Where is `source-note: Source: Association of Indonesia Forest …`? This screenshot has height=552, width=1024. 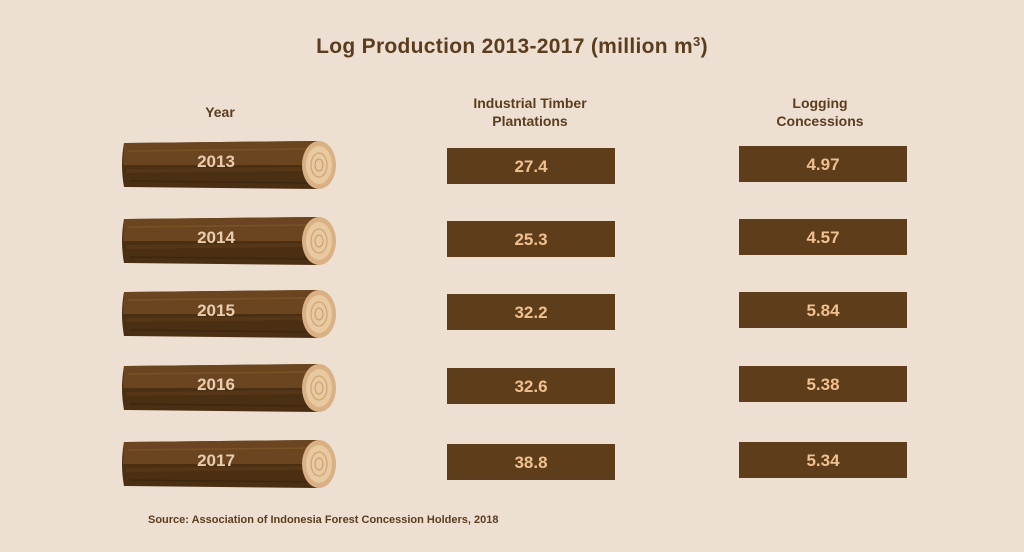 source-note: Source: Association of Indonesia Forest … is located at coordinates (323, 520).